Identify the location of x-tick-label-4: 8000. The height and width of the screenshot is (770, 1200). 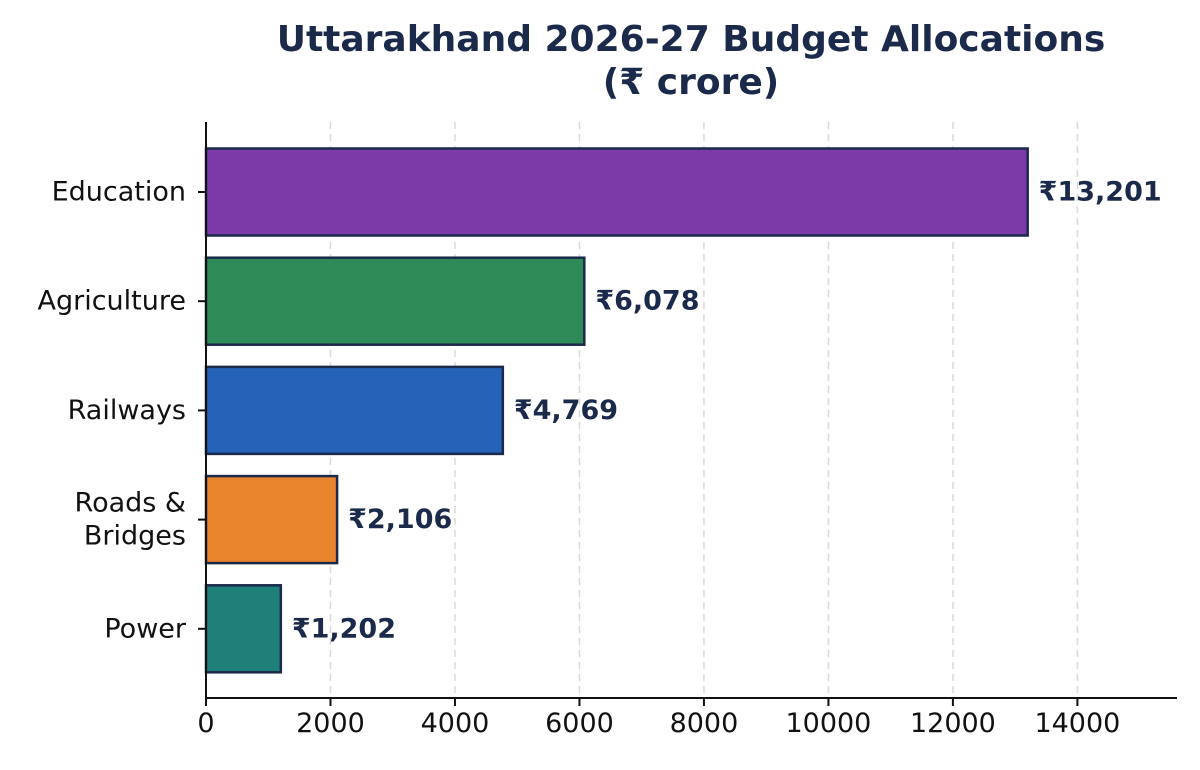
(704, 723).